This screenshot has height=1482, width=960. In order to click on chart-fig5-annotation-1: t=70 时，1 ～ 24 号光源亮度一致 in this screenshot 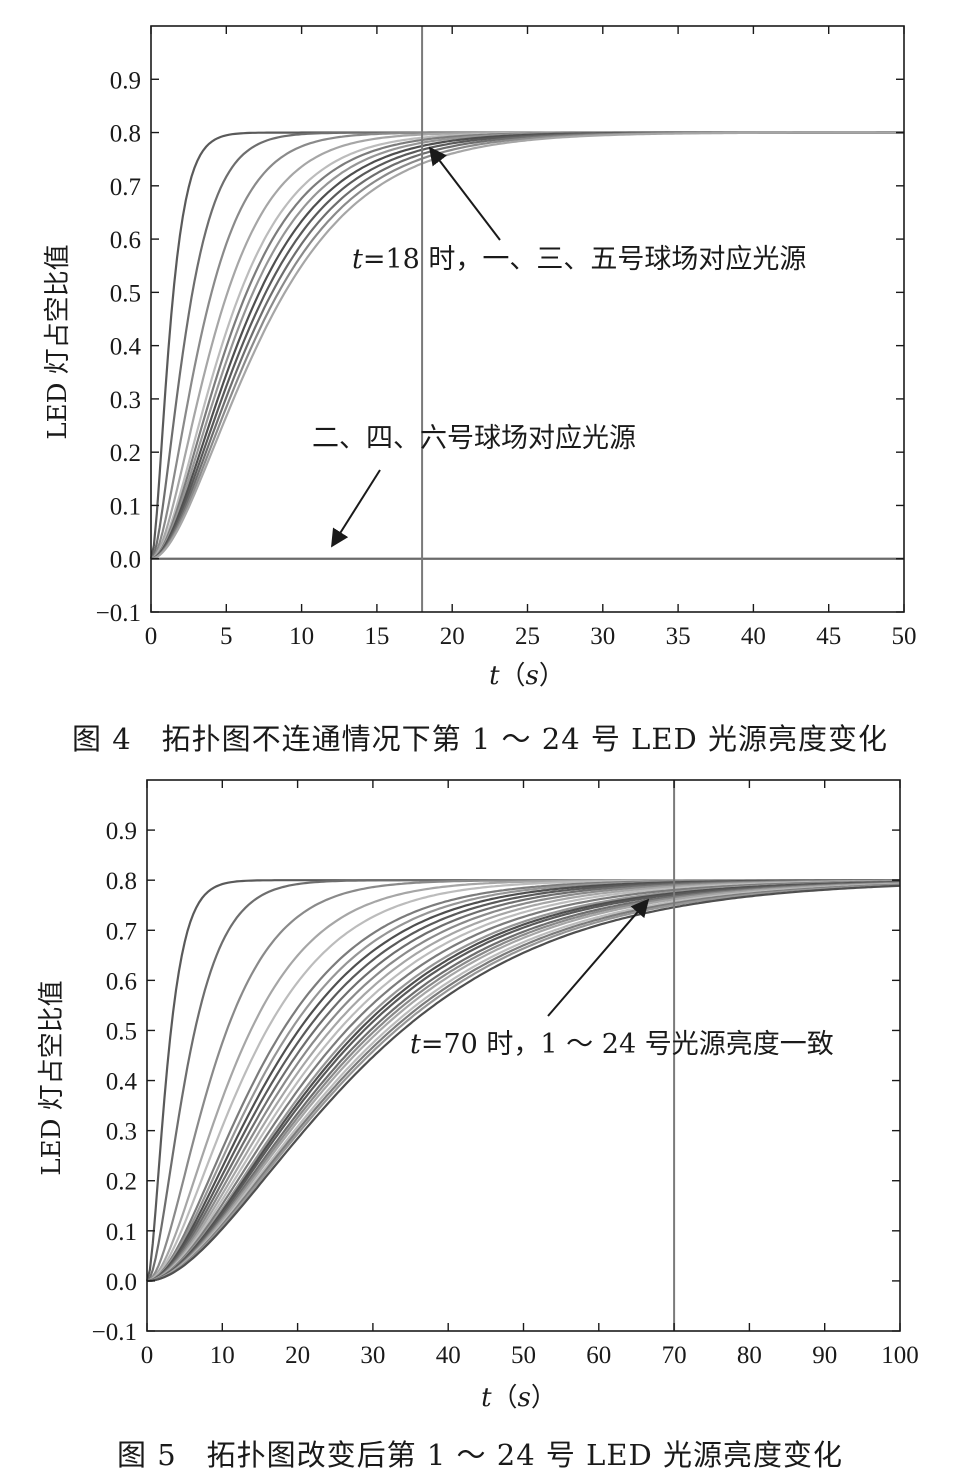, I will do `click(622, 1044)`.